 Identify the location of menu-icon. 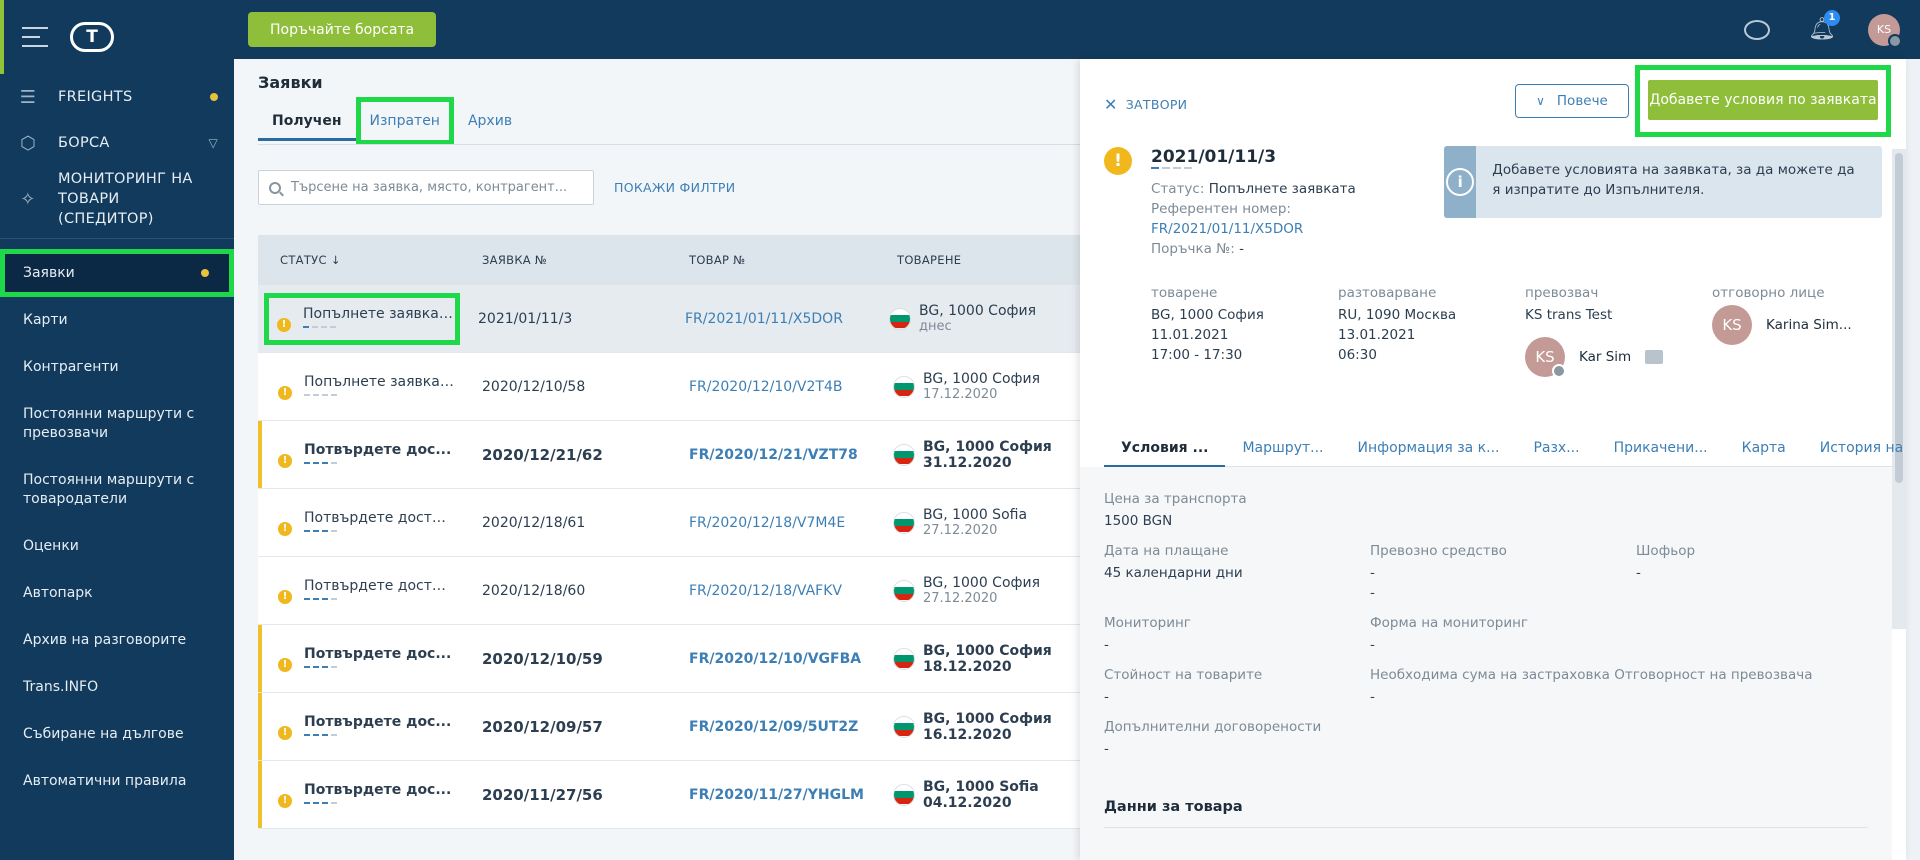
(35, 37).